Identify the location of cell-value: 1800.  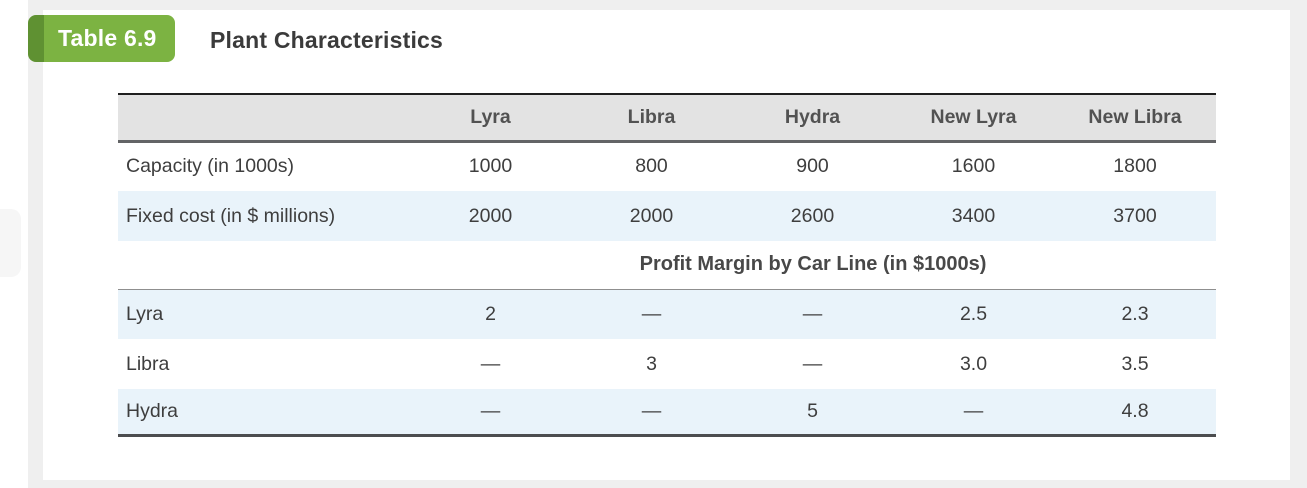
(1135, 166).